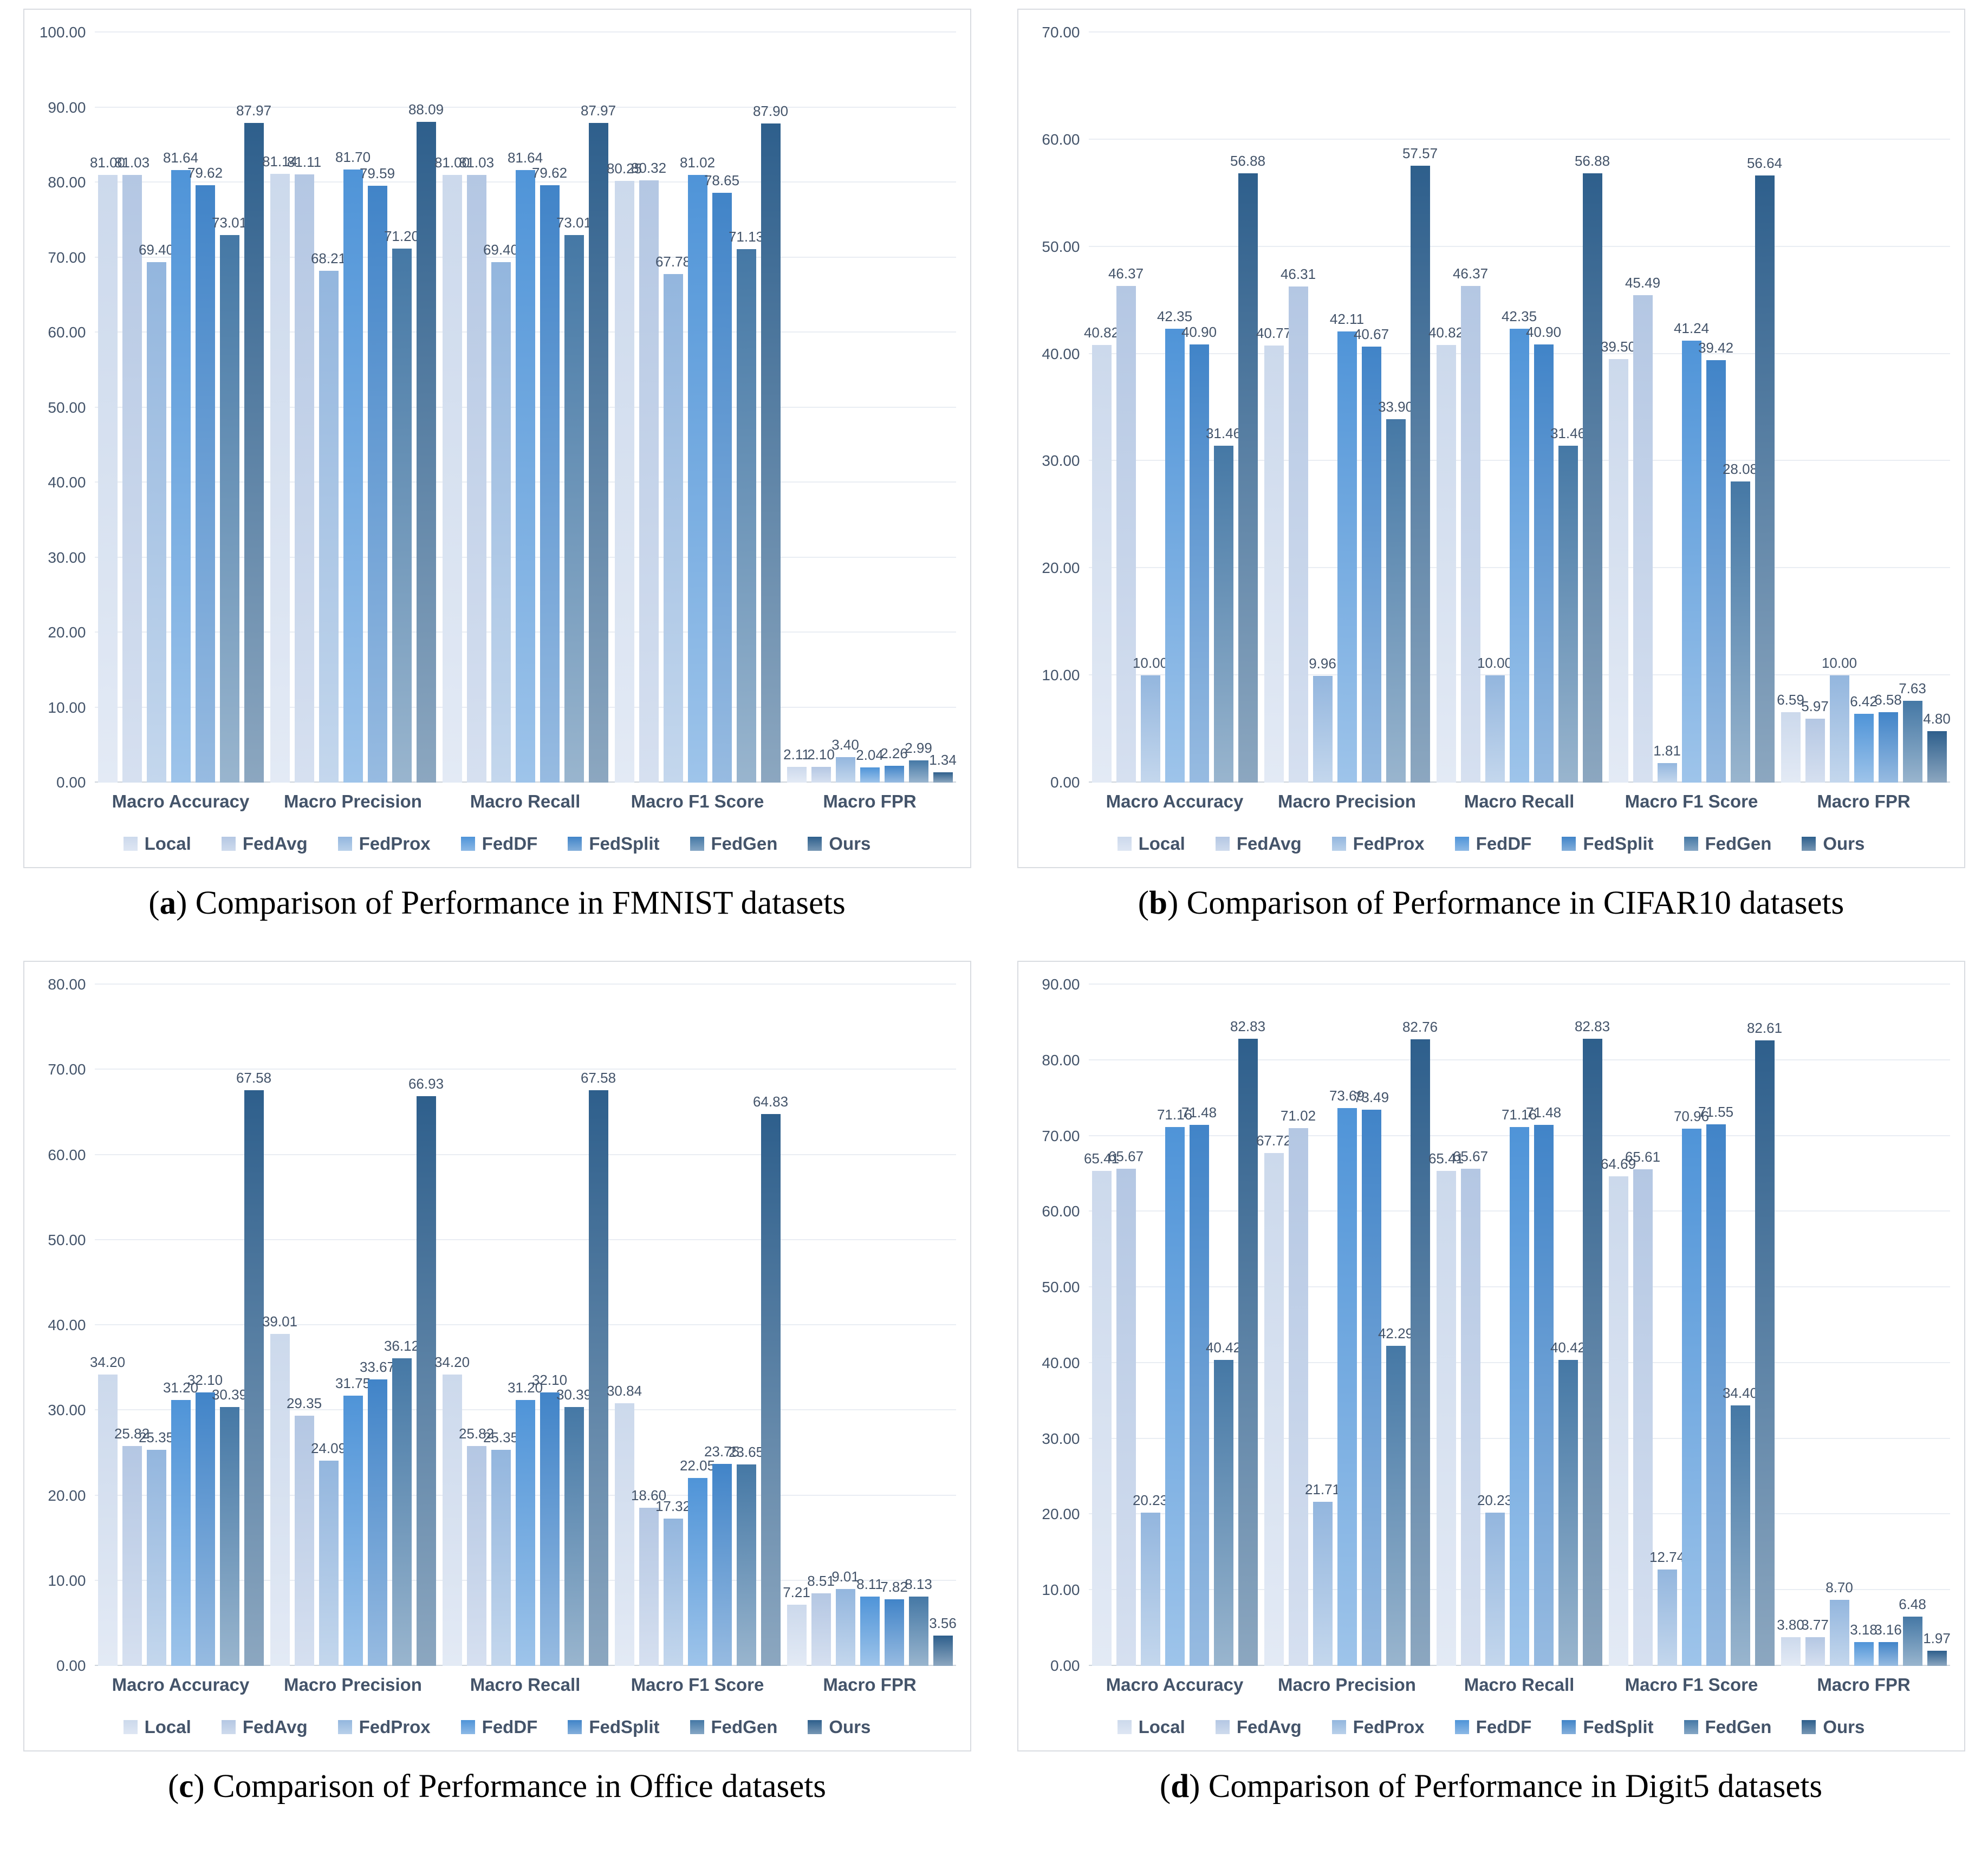 The width and height of the screenshot is (1988, 1869). Describe the element at coordinates (476, 1433) in the screenshot. I see `bar-value-label: 25.82` at that location.